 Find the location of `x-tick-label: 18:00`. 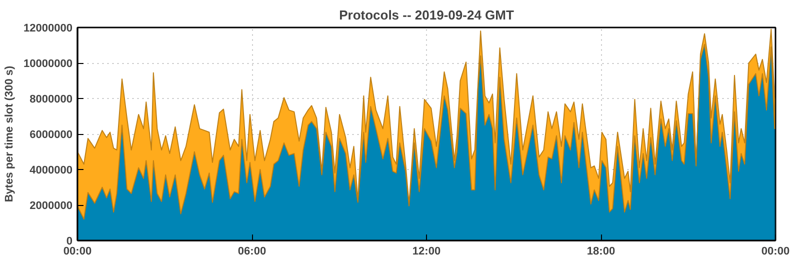

x-tick-label: 18:00 is located at coordinates (601, 252).